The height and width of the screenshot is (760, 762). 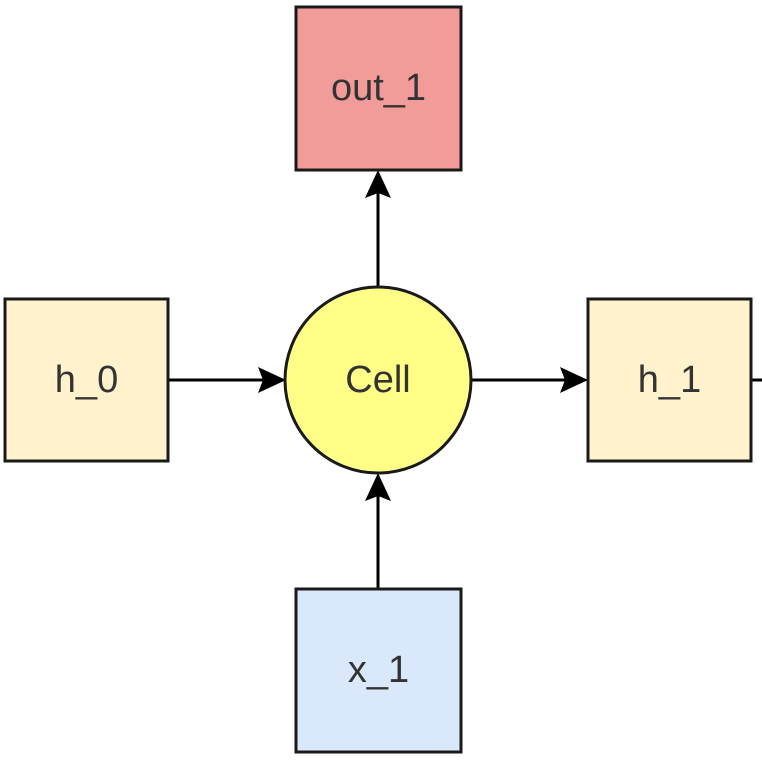 I want to click on cell-circle, so click(x=378, y=380).